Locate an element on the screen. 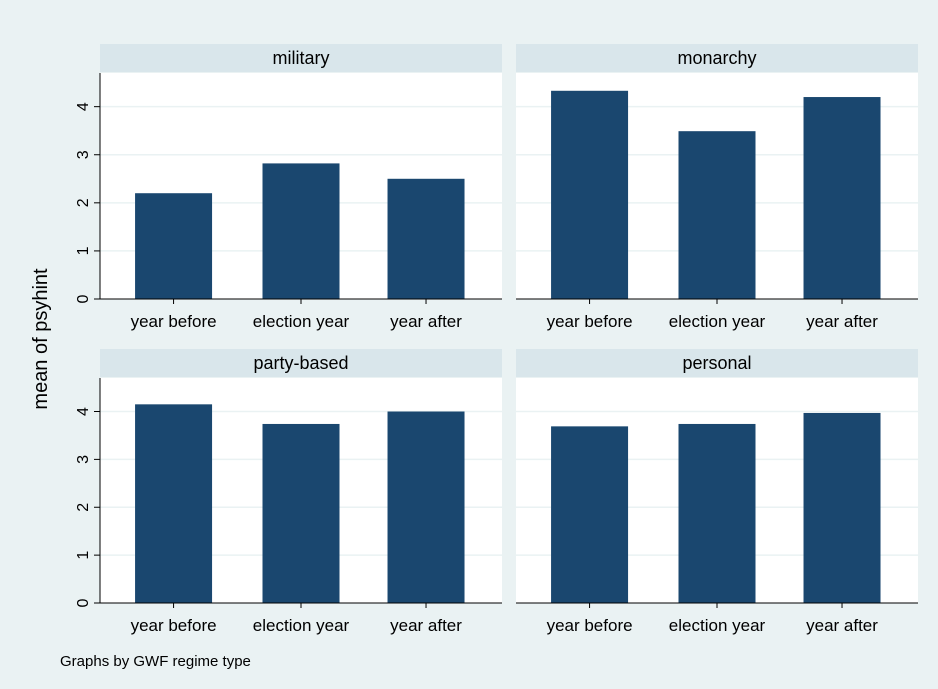 Image resolution: width=938 pixels, height=689 pixels. panel-title: personal is located at coordinates (716, 363).